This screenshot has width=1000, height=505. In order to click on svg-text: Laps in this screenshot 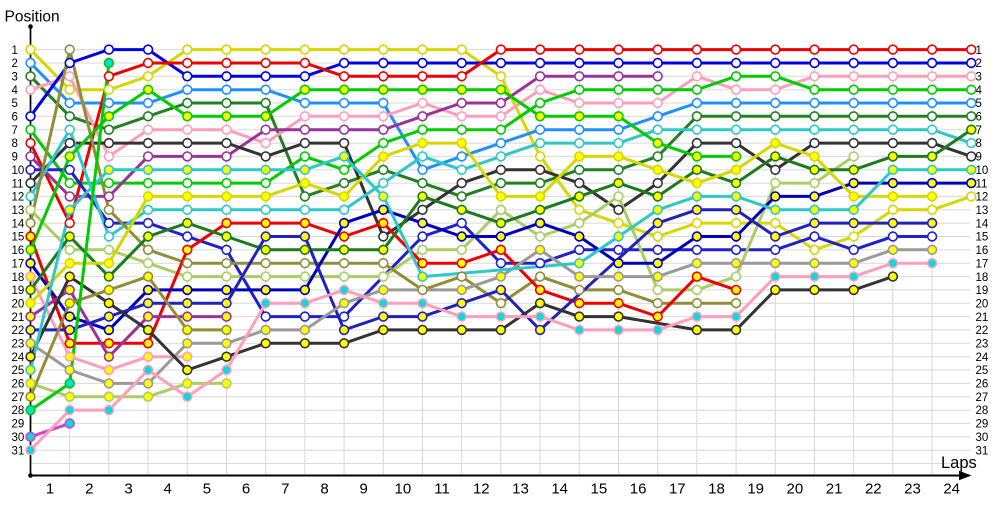, I will do `click(959, 463)`.